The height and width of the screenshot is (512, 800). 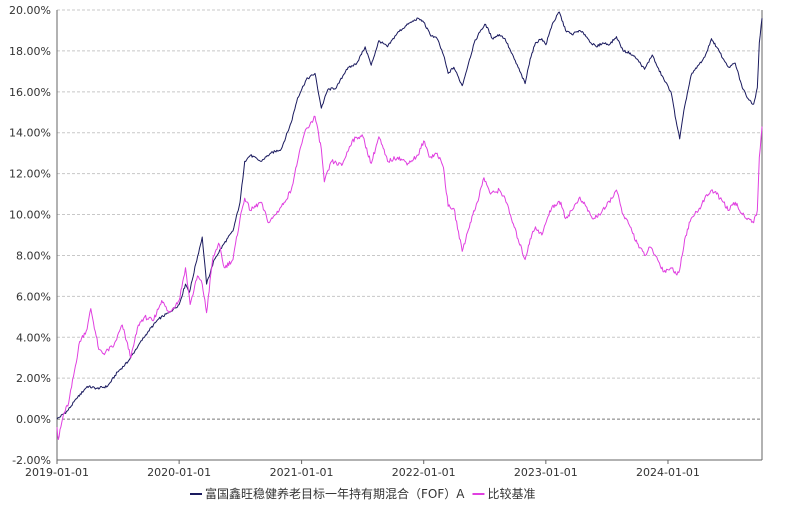 What do you see at coordinates (668, 472) in the screenshot?
I see `x-tick-label: 2024-01-01` at bounding box center [668, 472].